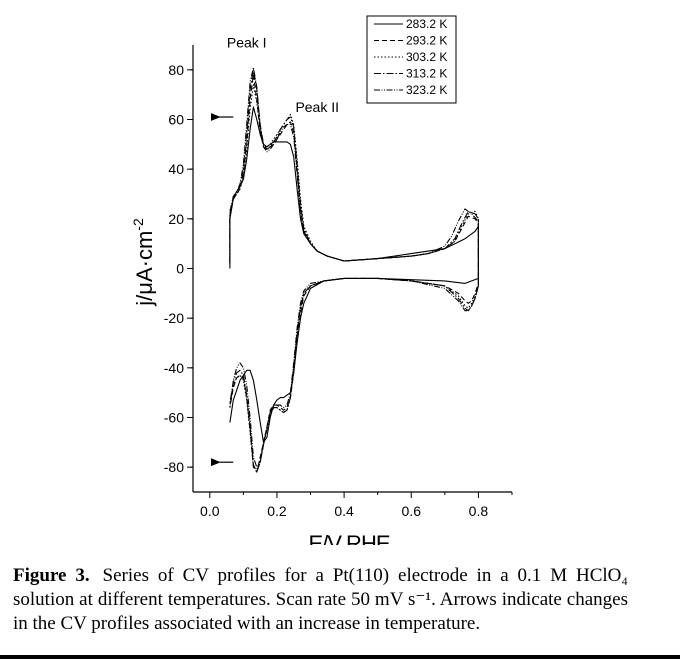 This screenshot has width=680, height=660. Describe the element at coordinates (426, 24) in the screenshot. I see `legend-entry: 283.2 K` at that location.